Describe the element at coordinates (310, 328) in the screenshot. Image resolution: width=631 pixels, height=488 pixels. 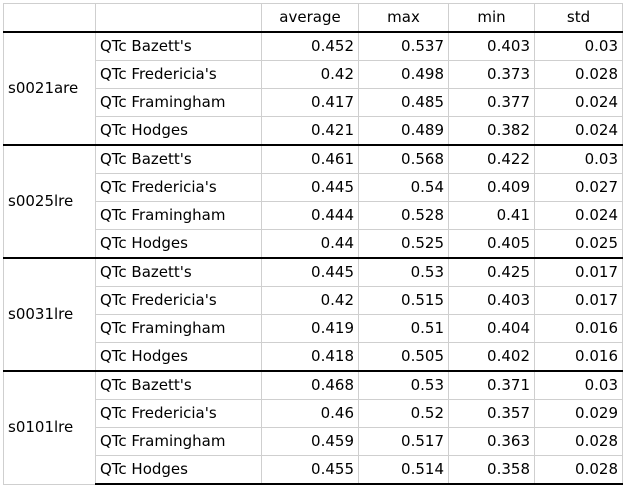
I see `average-cell: 0.419` at that location.